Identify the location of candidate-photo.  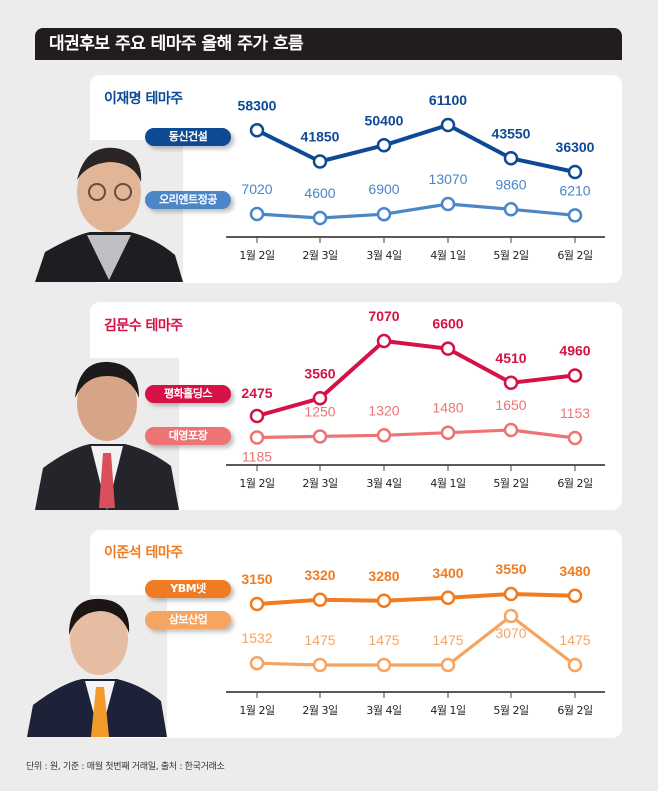
(109, 211).